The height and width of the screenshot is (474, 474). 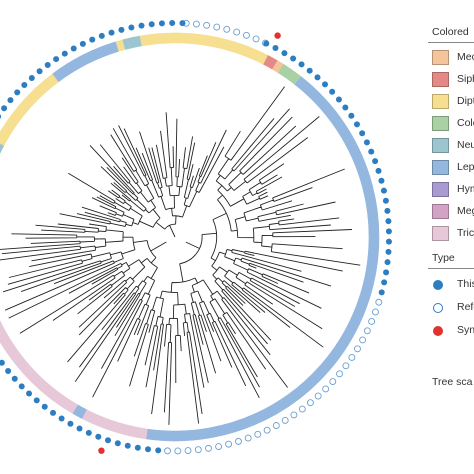 What do you see at coordinates (451, 268) in the screenshot?
I see `legend-divider` at bounding box center [451, 268].